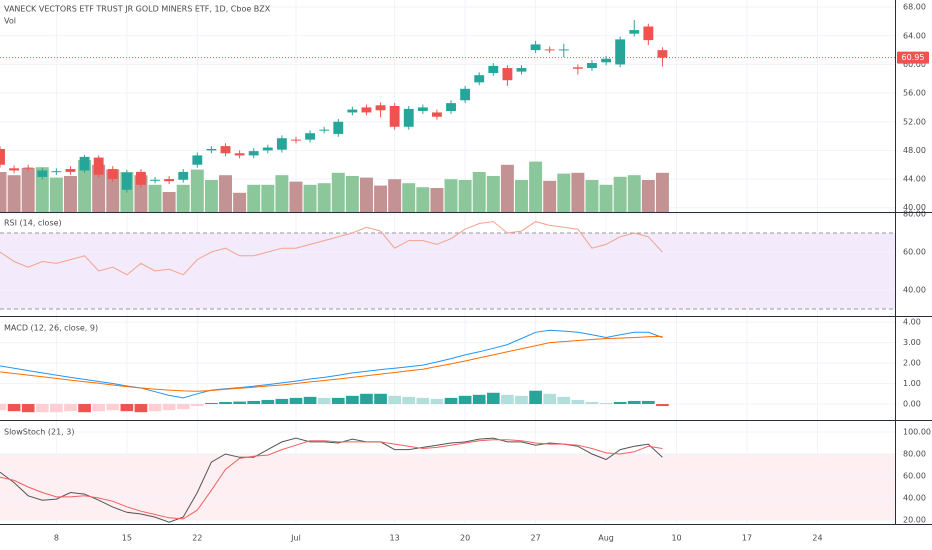 The width and height of the screenshot is (932, 550). I want to click on y-tick-label: 48.00, so click(914, 150).